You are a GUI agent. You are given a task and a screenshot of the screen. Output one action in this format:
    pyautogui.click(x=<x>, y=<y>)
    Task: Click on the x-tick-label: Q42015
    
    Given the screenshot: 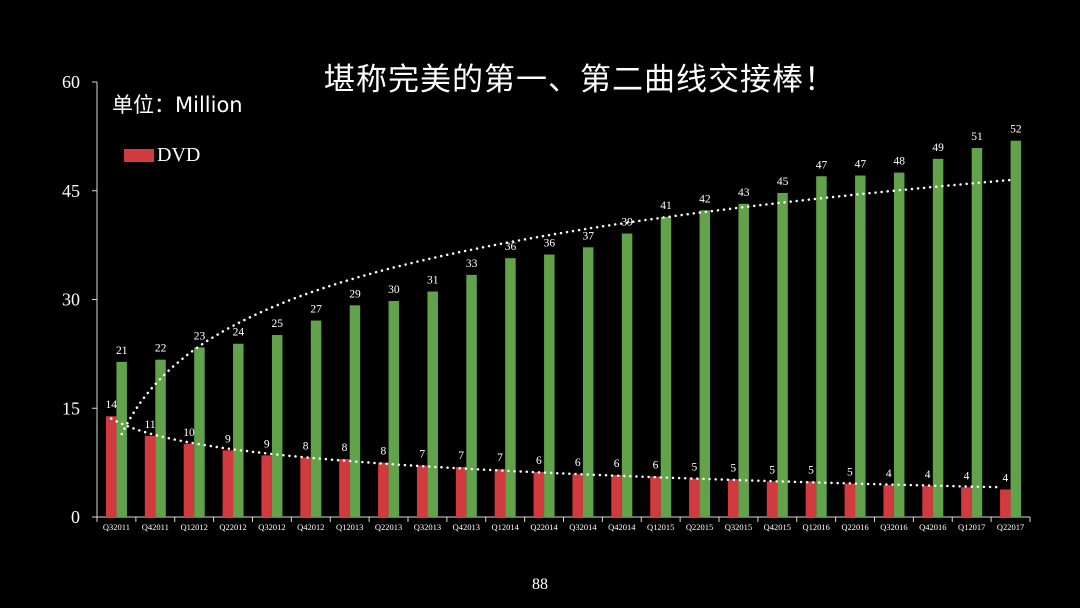 What is the action you would take?
    pyautogui.click(x=777, y=527)
    